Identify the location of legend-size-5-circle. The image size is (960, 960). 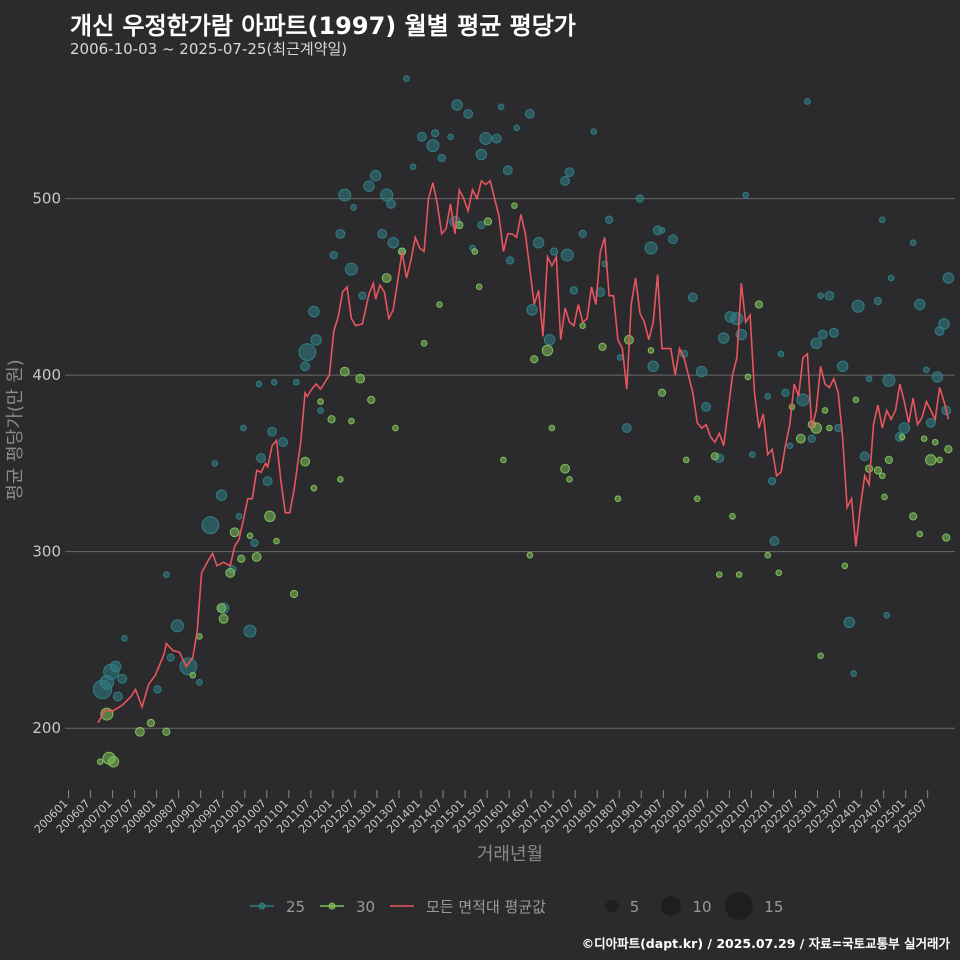
(612, 906).